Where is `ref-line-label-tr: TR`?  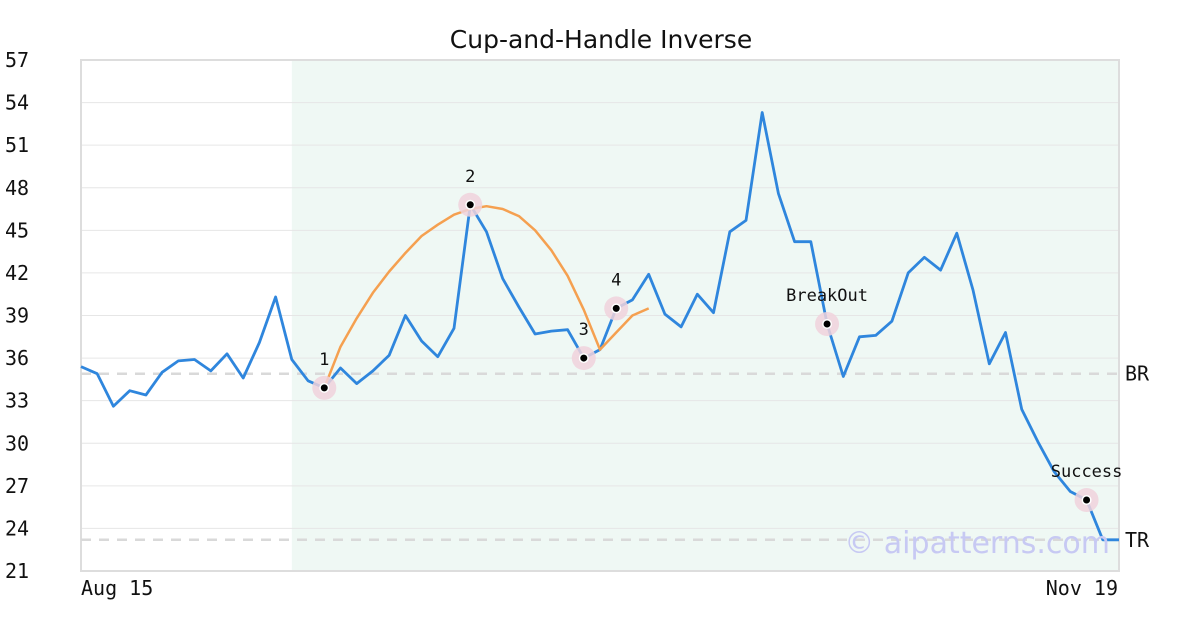
ref-line-label-tr: TR is located at coordinates (1137, 540).